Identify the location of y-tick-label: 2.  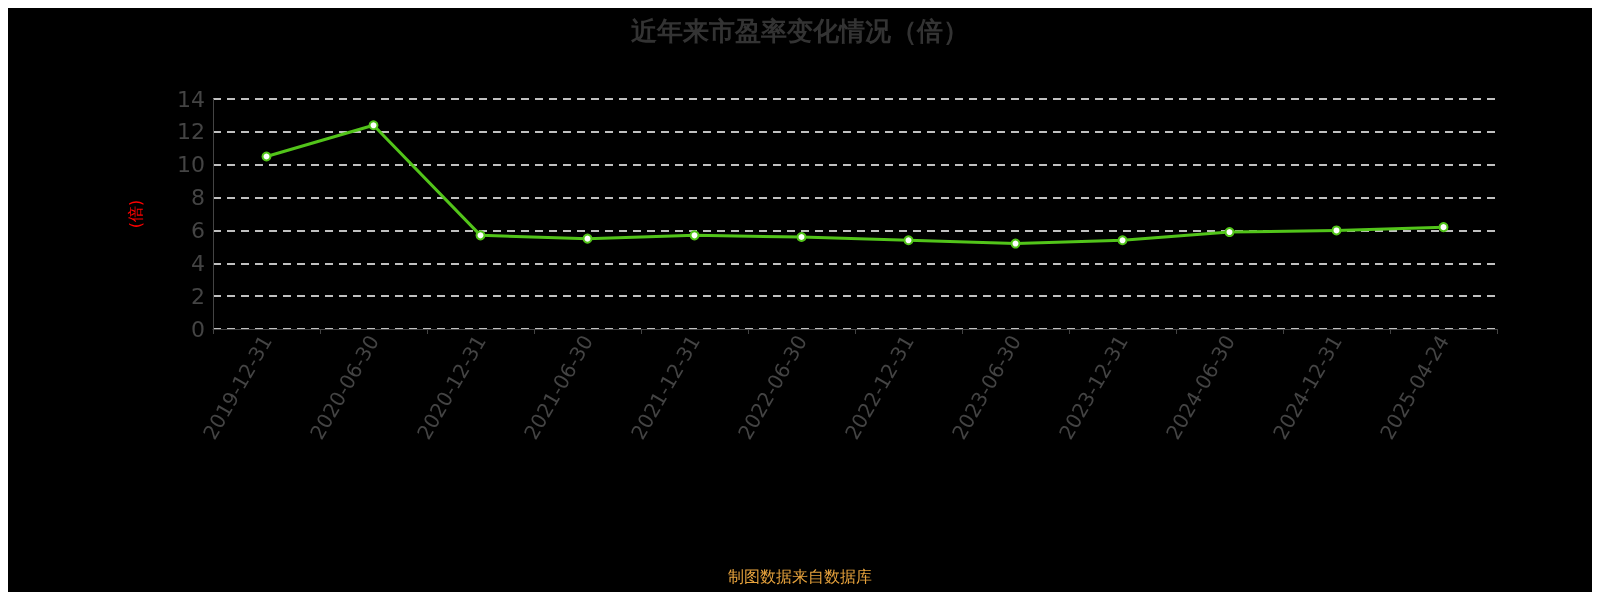
(198, 296).